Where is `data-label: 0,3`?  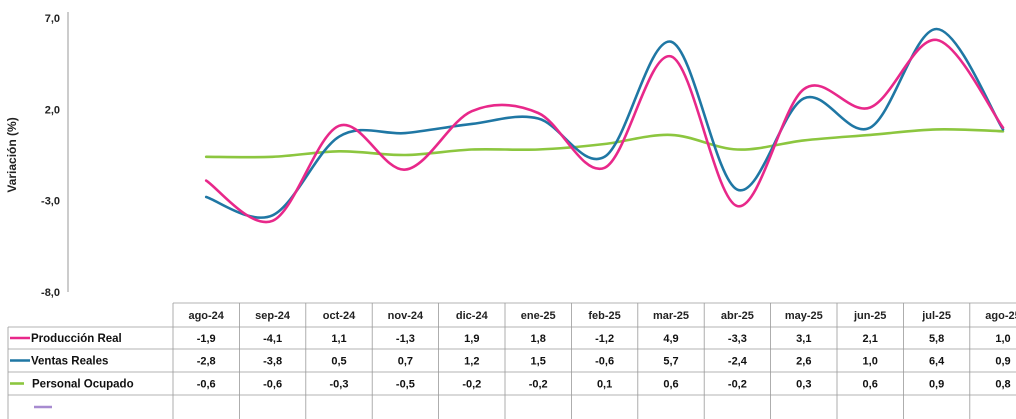 data-label: 0,3 is located at coordinates (803, 385).